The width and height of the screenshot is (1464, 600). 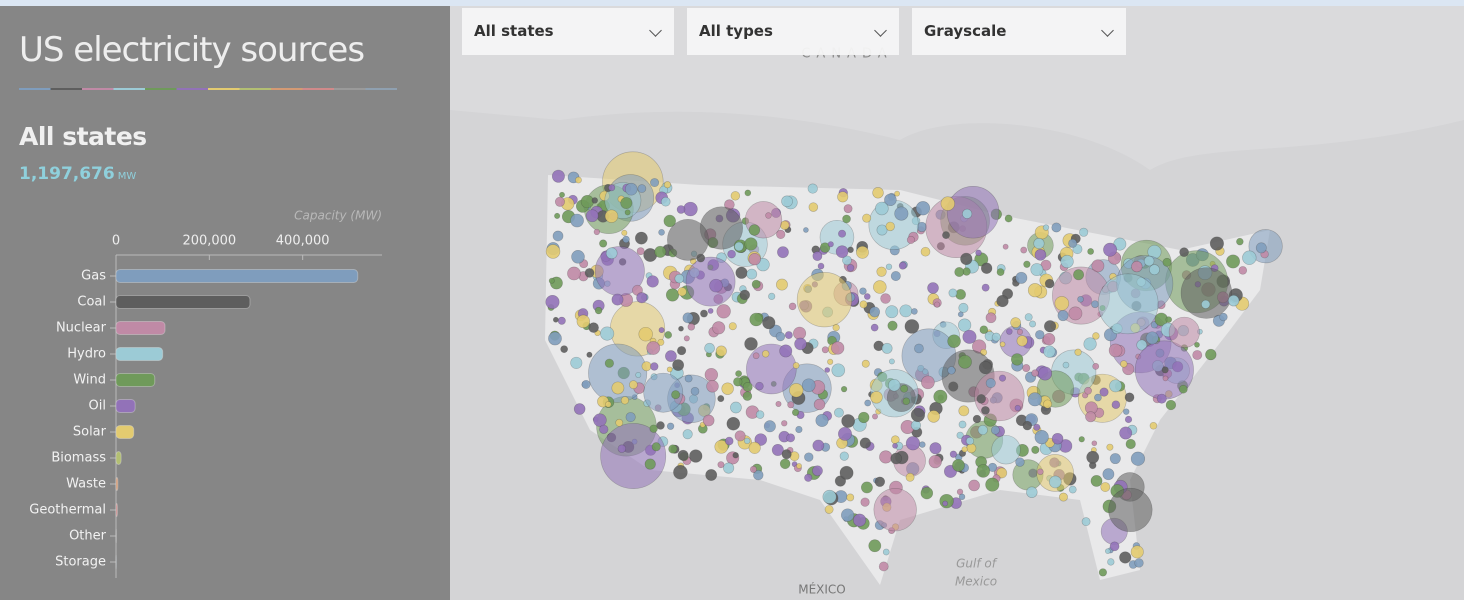 What do you see at coordinates (568, 31) in the screenshot?
I see `state-dropdown: All states` at bounding box center [568, 31].